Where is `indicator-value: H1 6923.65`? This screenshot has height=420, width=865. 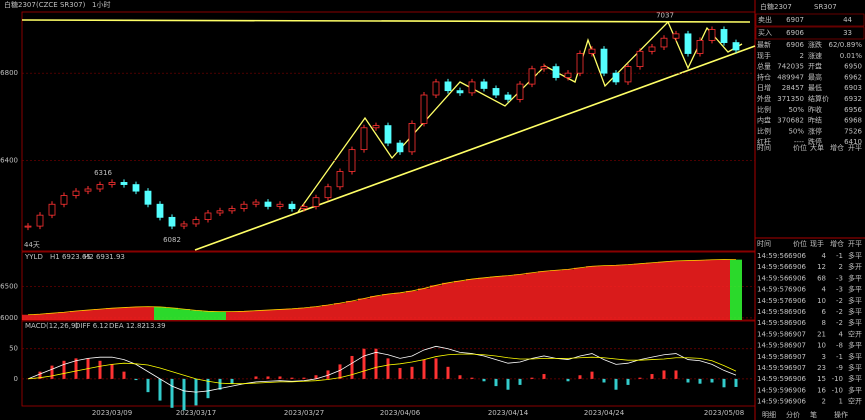 indicator-value: H1 6923.65 is located at coordinates (70, 257).